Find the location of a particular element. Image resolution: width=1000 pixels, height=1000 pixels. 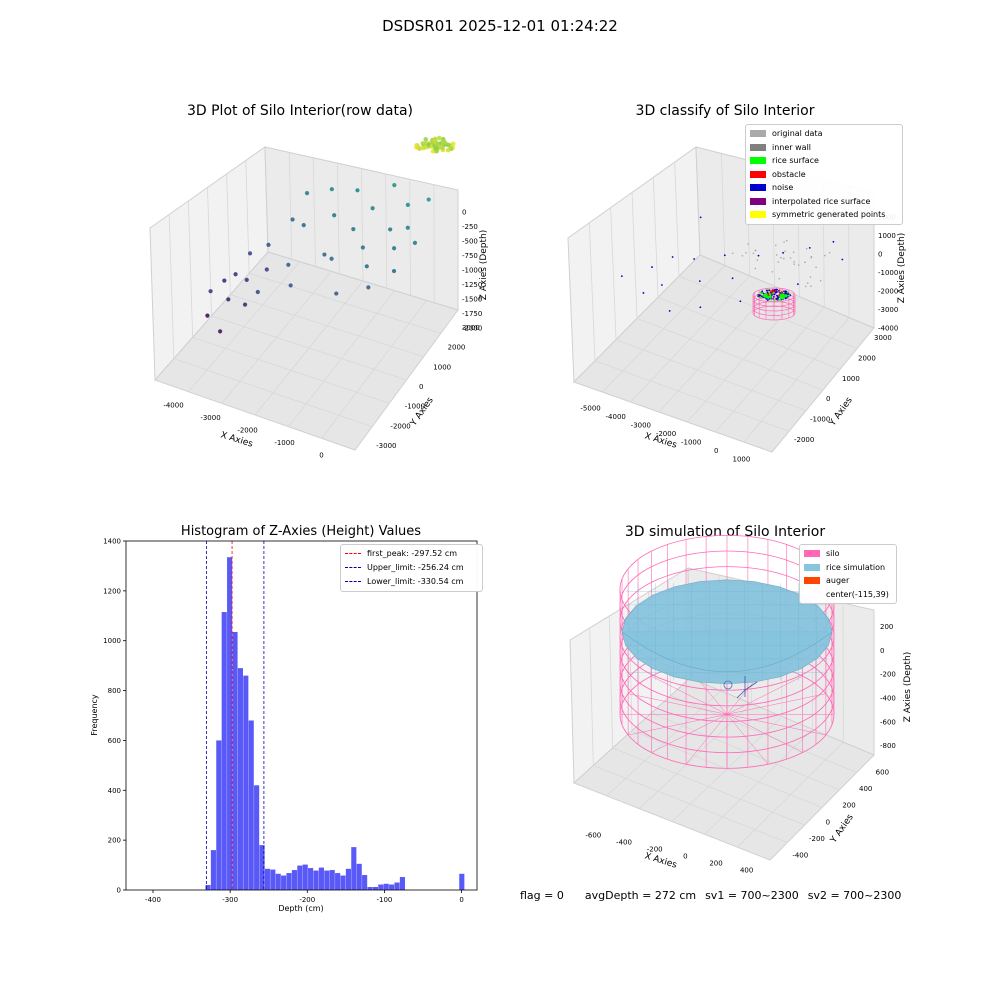

raw-plot-title: 3D Plot of Silo Interior(row data) is located at coordinates (300, 111).